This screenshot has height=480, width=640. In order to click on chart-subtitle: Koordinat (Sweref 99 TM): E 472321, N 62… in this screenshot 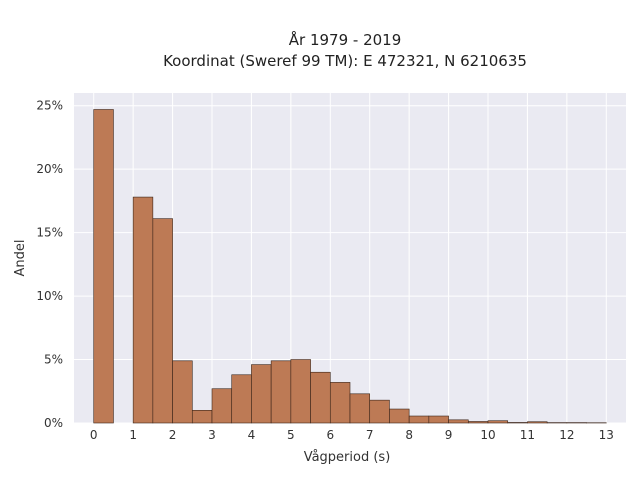, I will do `click(345, 61)`.